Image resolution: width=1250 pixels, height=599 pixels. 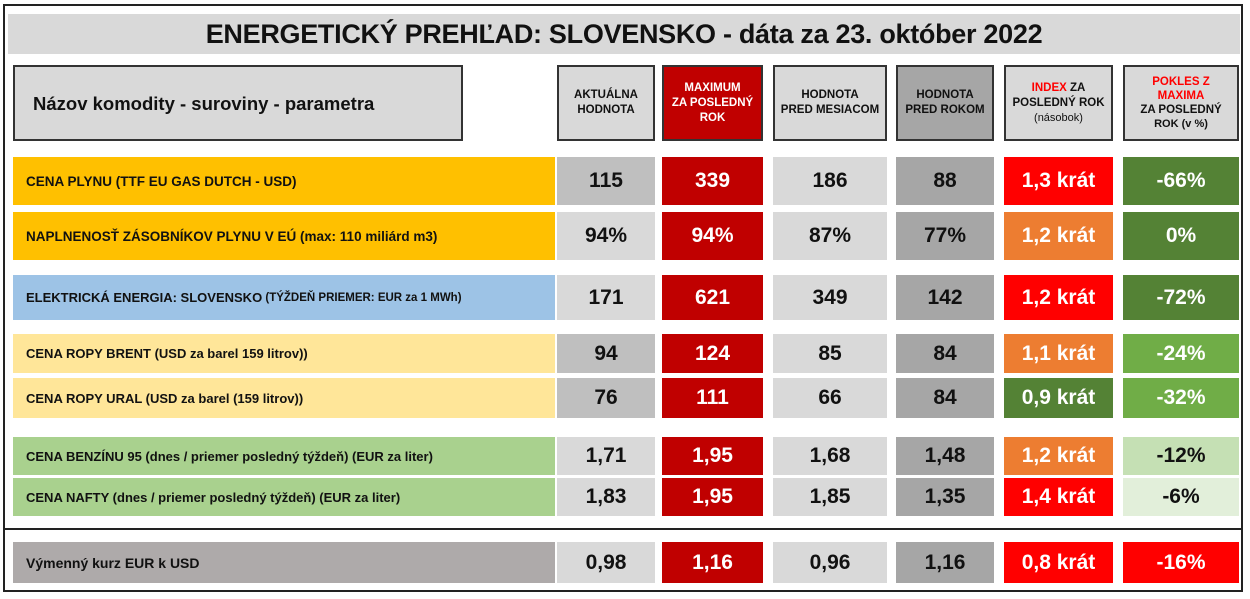 What do you see at coordinates (1181, 398) in the screenshot?
I see `cell-drop: -32%` at bounding box center [1181, 398].